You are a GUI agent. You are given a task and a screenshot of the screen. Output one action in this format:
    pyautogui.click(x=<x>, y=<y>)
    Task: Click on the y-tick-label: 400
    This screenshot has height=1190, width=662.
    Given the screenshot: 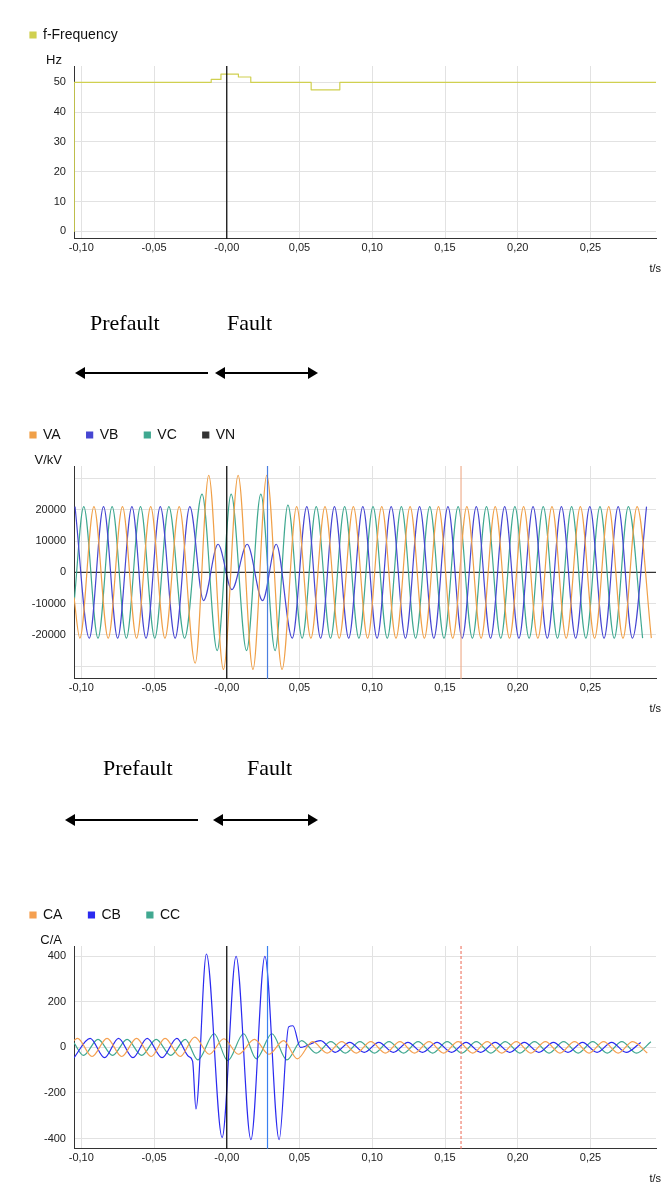 What is the action you would take?
    pyautogui.click(x=56, y=955)
    